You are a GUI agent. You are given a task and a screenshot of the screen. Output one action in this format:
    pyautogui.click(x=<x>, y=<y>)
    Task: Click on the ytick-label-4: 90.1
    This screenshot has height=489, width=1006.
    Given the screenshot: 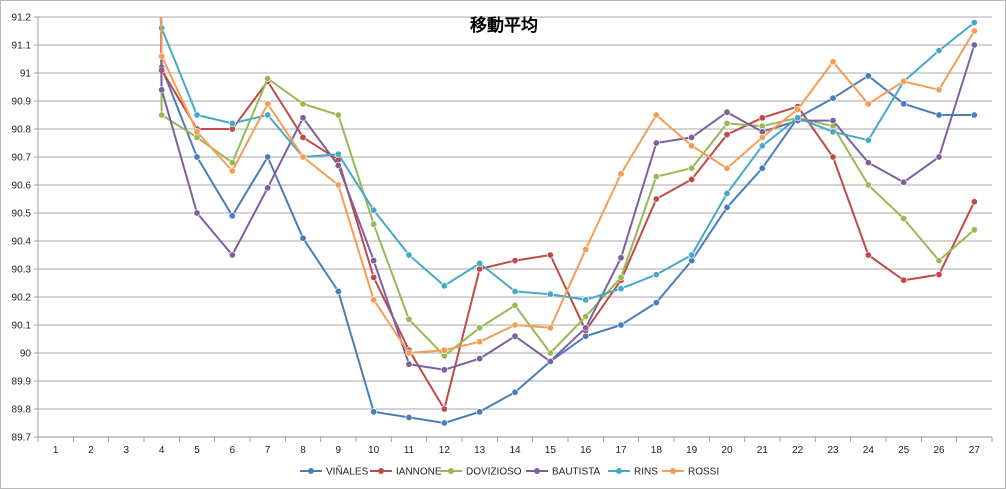 What is the action you would take?
    pyautogui.click(x=22, y=326)
    